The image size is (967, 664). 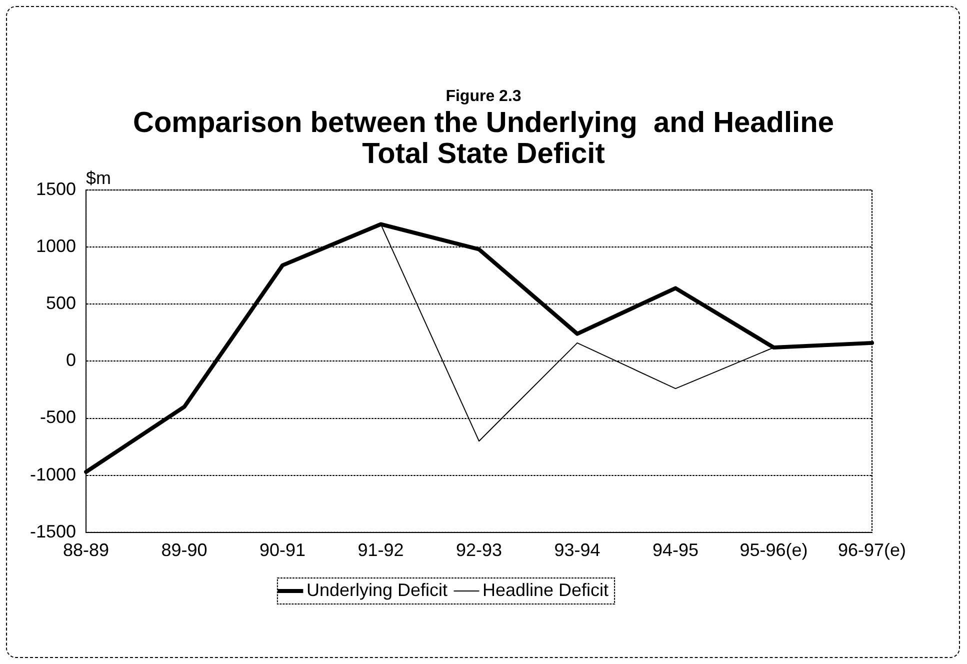 What do you see at coordinates (675, 550) in the screenshot?
I see `x-tick-label: 94-95` at bounding box center [675, 550].